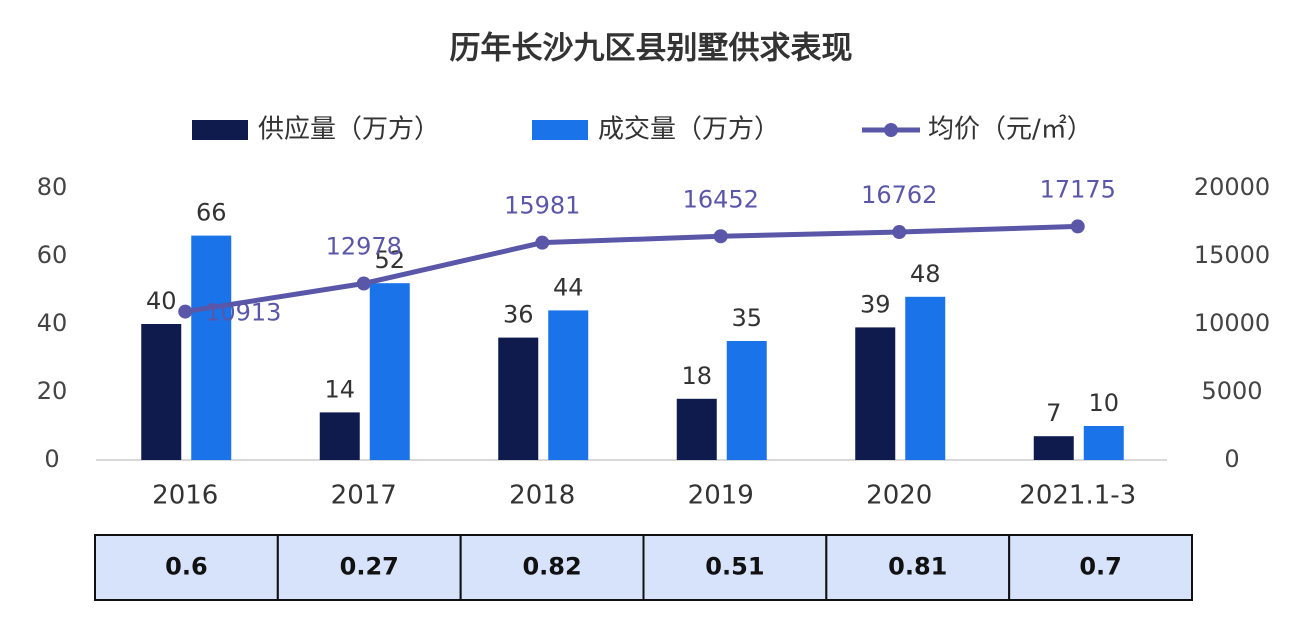  What do you see at coordinates (925, 274) in the screenshot?
I see `bar-value-label: 48` at bounding box center [925, 274].